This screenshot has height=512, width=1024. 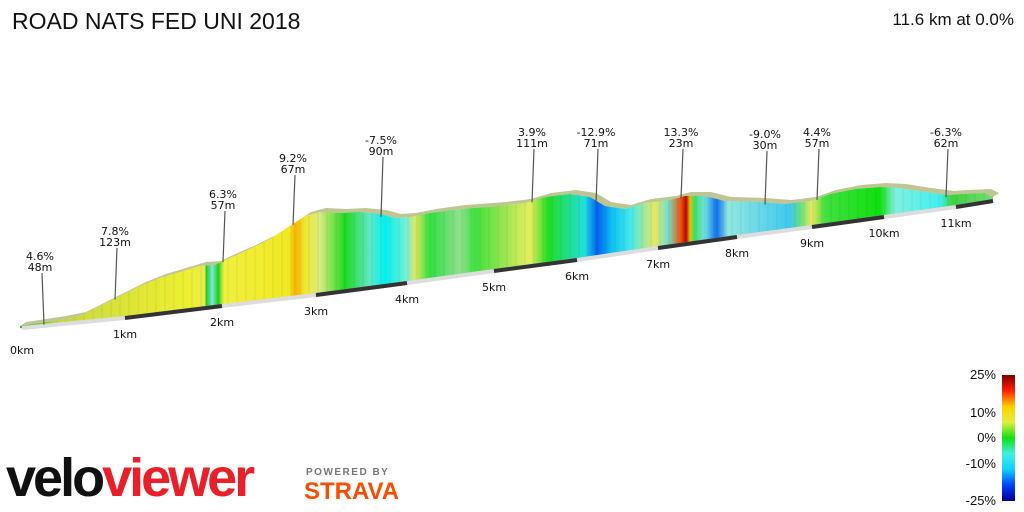 What do you see at coordinates (955, 223) in the screenshot?
I see `x-tick-label: 11km` at bounding box center [955, 223].